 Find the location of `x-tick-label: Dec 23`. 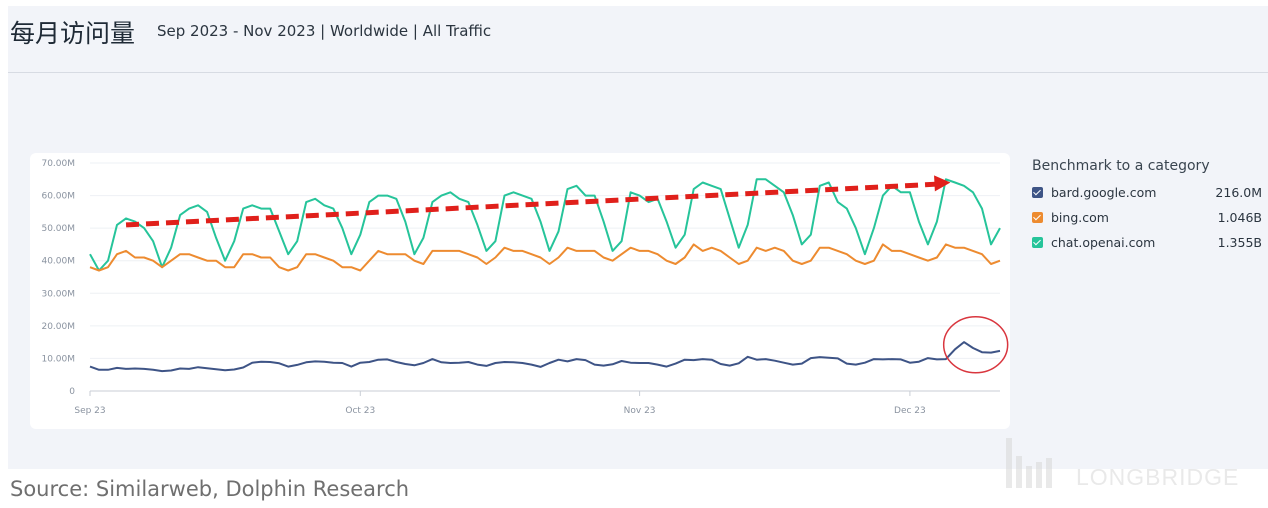

x-tick-label: Dec 23 is located at coordinates (910, 411).